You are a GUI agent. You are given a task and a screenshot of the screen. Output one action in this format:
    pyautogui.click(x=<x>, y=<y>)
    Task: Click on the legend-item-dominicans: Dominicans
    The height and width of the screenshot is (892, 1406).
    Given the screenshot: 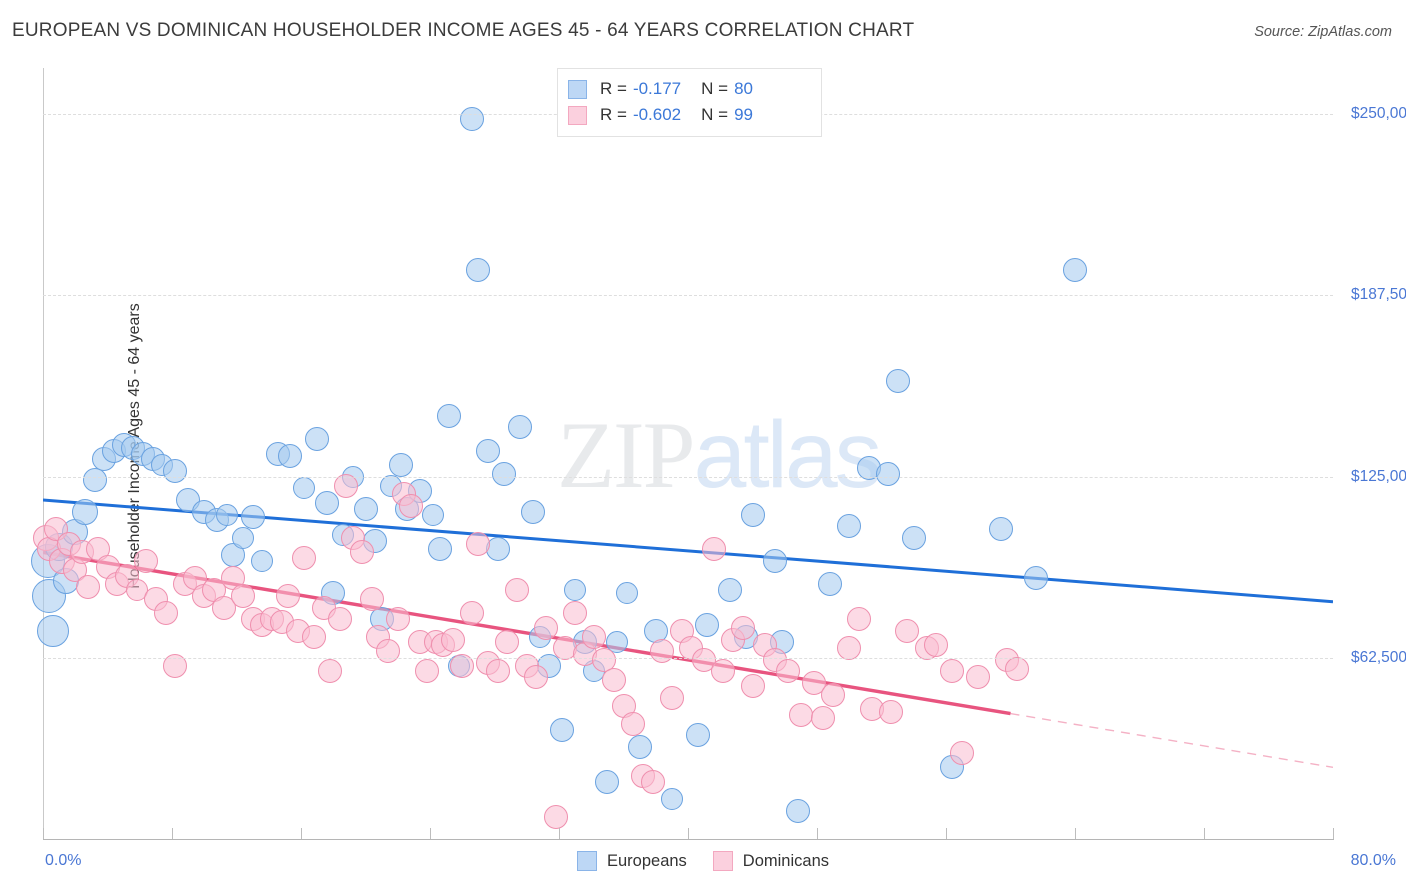 What is the action you would take?
    pyautogui.click(x=770, y=861)
    